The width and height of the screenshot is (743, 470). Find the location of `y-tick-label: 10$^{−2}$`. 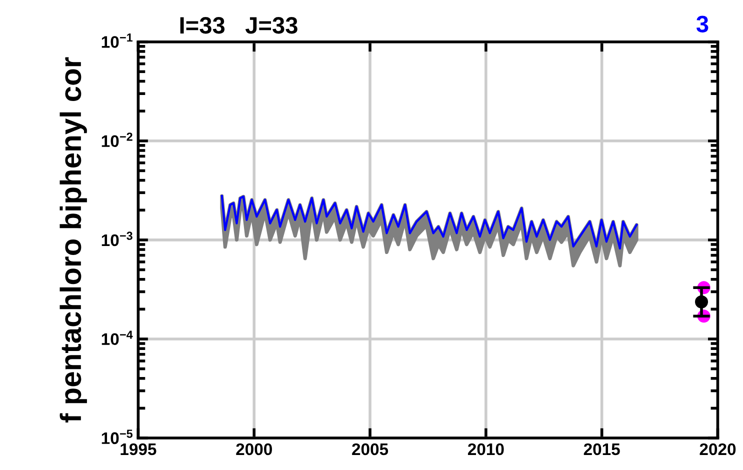

y-tick-label: 10$^{−2}$ is located at coordinates (117, 140).